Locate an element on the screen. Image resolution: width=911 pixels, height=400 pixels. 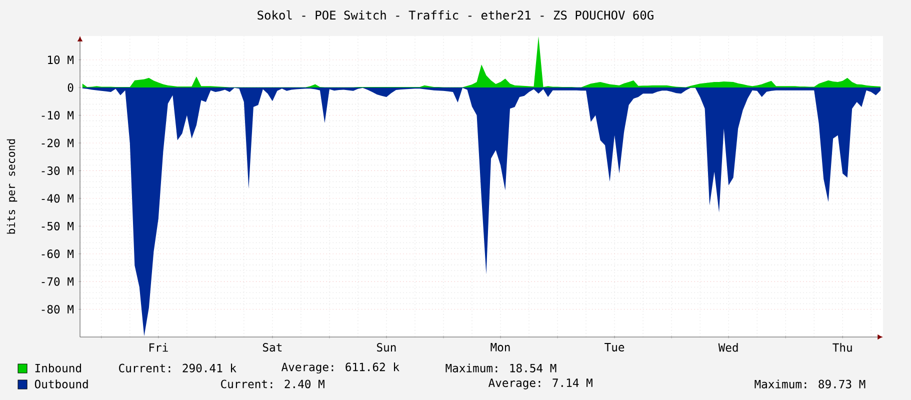
text: Maximum: 18.54 M is located at coordinates (501, 368).